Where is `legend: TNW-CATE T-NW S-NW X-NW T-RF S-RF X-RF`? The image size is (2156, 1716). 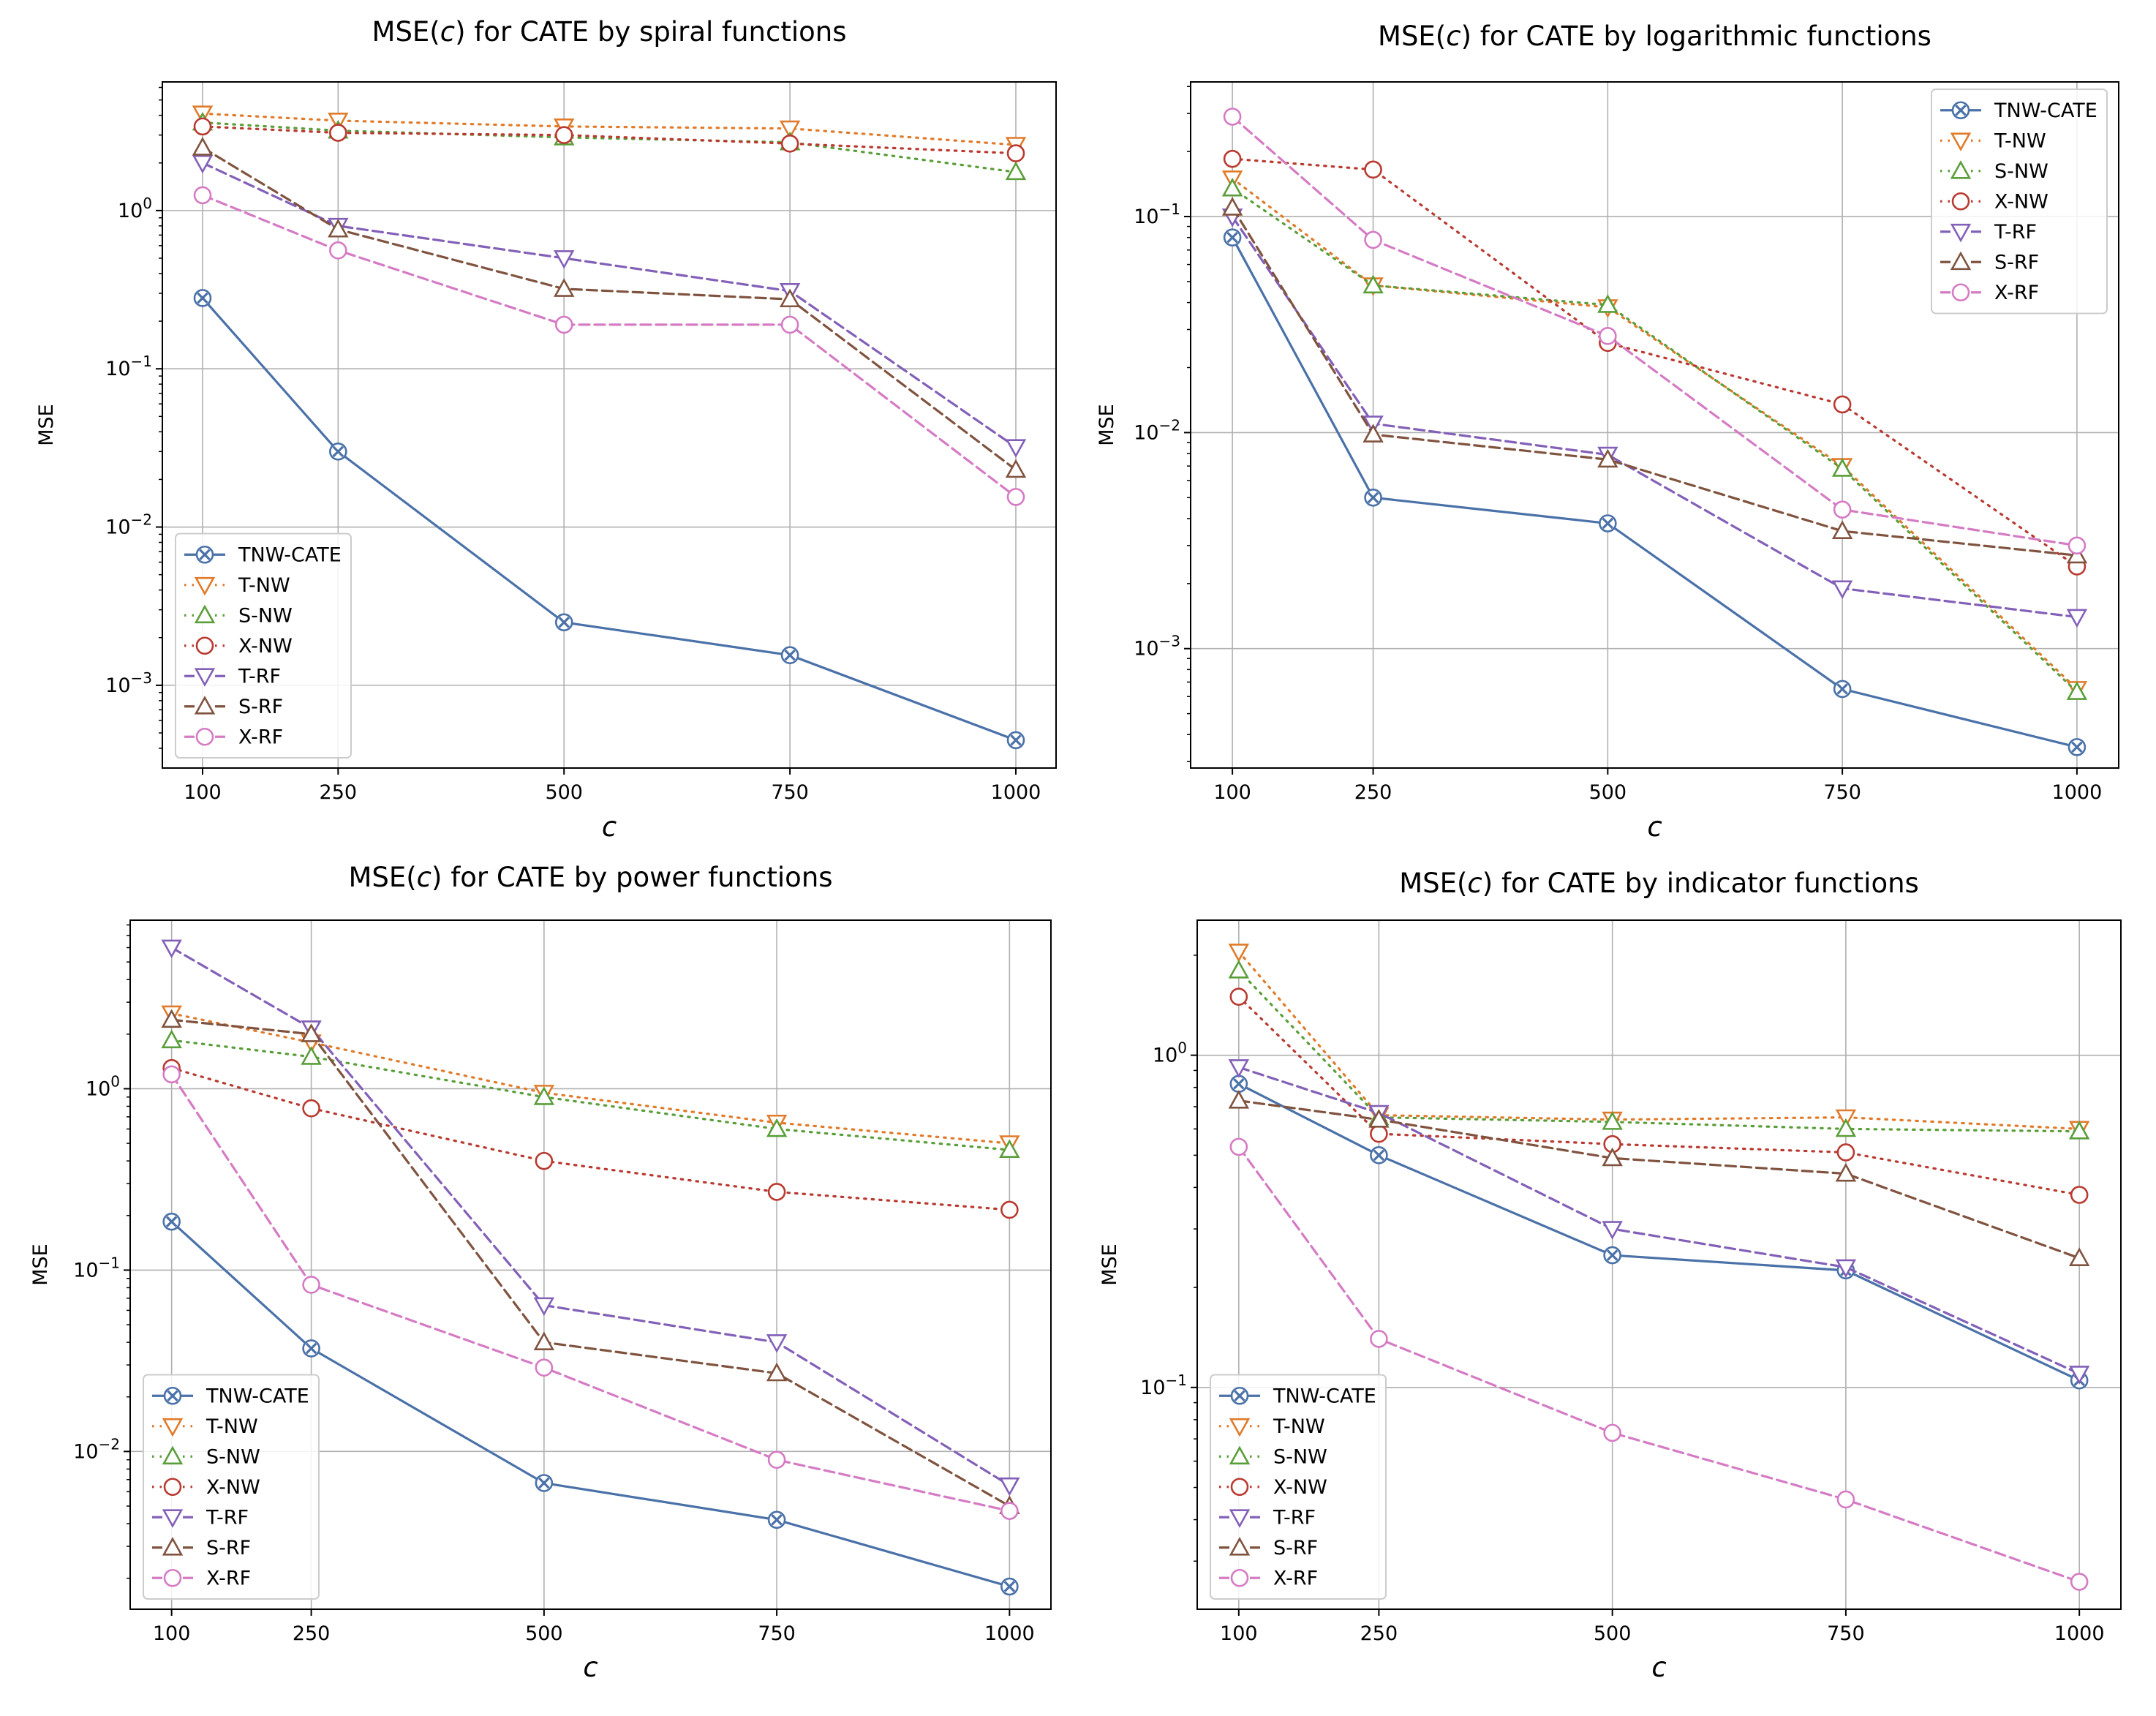
legend: TNW-CATE T-NW S-NW X-NW T-RF S-RF X-RF is located at coordinates (1298, 1487).